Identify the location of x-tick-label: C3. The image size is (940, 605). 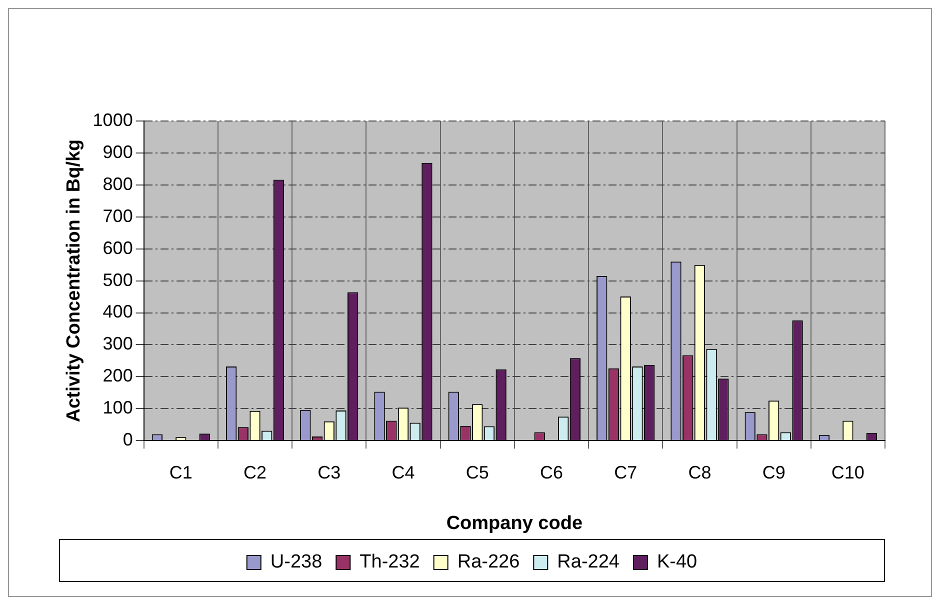
(329, 472).